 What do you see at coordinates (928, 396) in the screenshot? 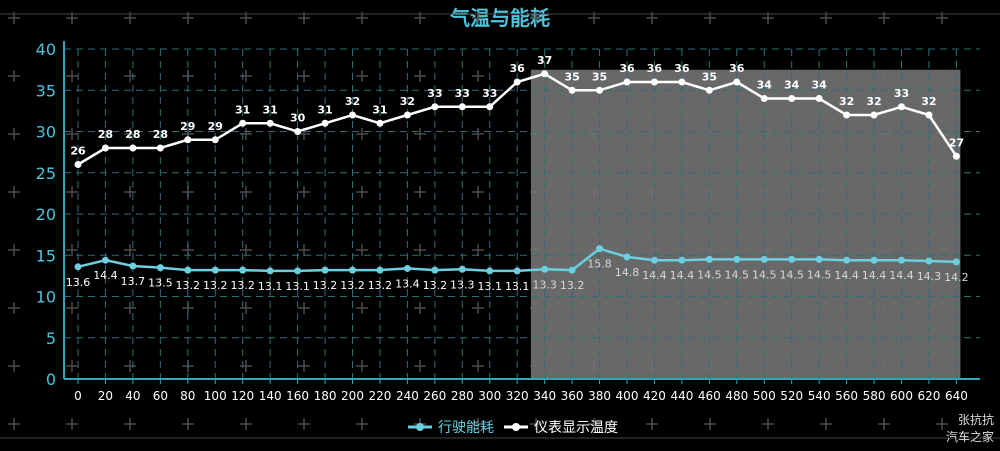
I see `x-tick-label: 620` at bounding box center [928, 396].